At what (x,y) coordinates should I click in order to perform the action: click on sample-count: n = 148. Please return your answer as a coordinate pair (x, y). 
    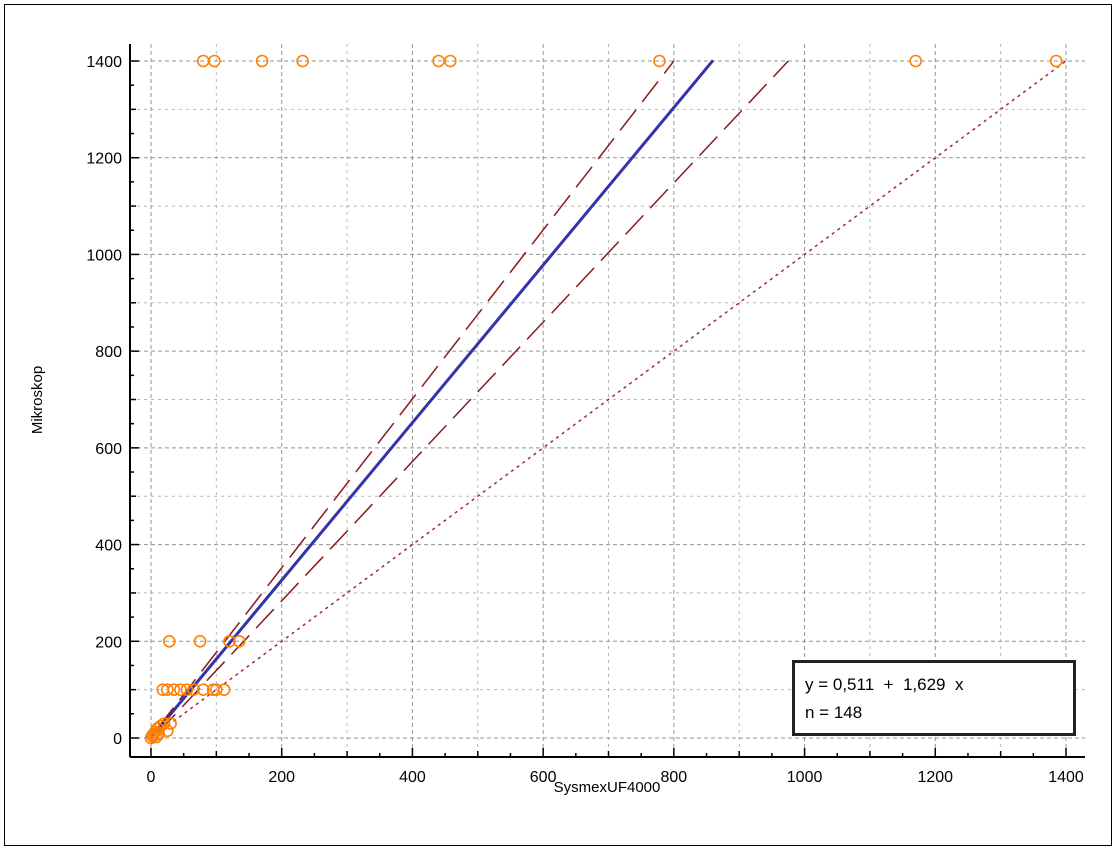
    Looking at the image, I should click on (834, 712).